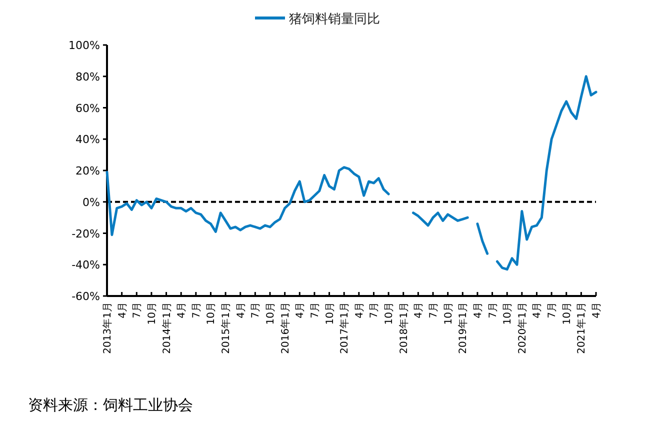 This screenshot has height=440, width=650. I want to click on y-tick-label: -40%, so click(86, 265).